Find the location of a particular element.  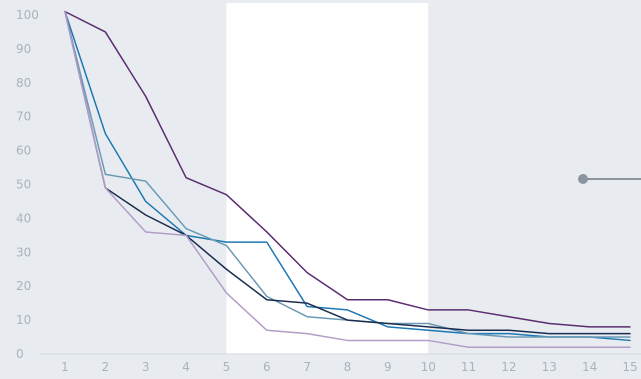

y-tick-label: 40 is located at coordinates (23, 218).